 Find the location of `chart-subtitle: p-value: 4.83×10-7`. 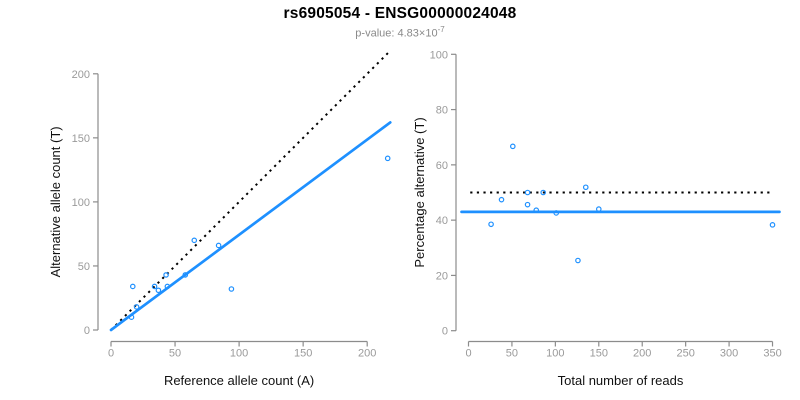

chart-subtitle: p-value: 4.83×10-7 is located at coordinates (400, 32).